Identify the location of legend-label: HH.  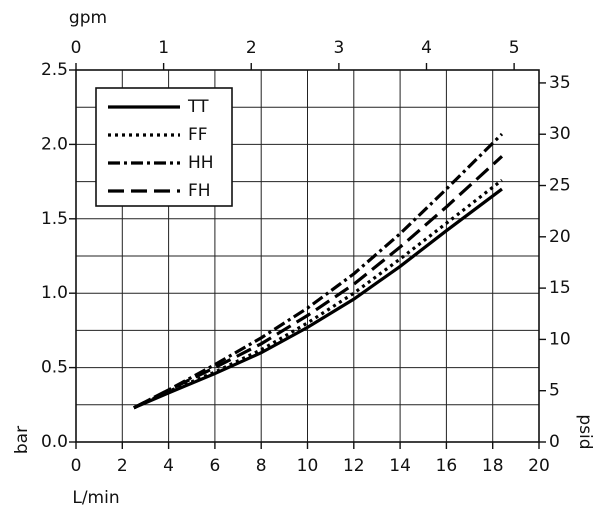
(201, 163).